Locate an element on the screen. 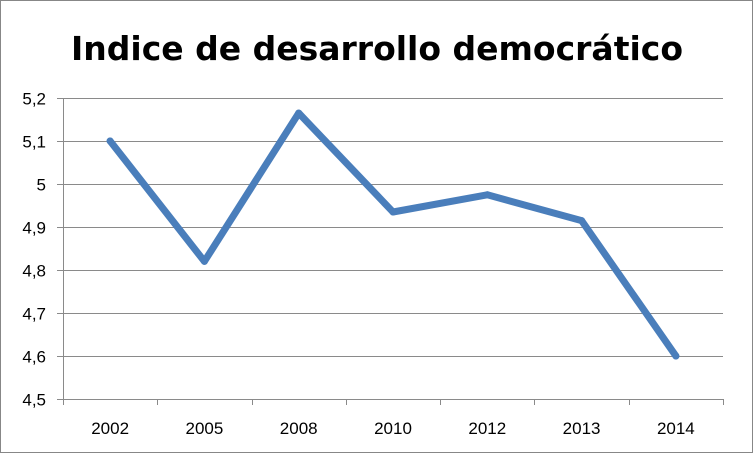 The image size is (753, 454). y-tick-label: 4,6 is located at coordinates (34, 357).